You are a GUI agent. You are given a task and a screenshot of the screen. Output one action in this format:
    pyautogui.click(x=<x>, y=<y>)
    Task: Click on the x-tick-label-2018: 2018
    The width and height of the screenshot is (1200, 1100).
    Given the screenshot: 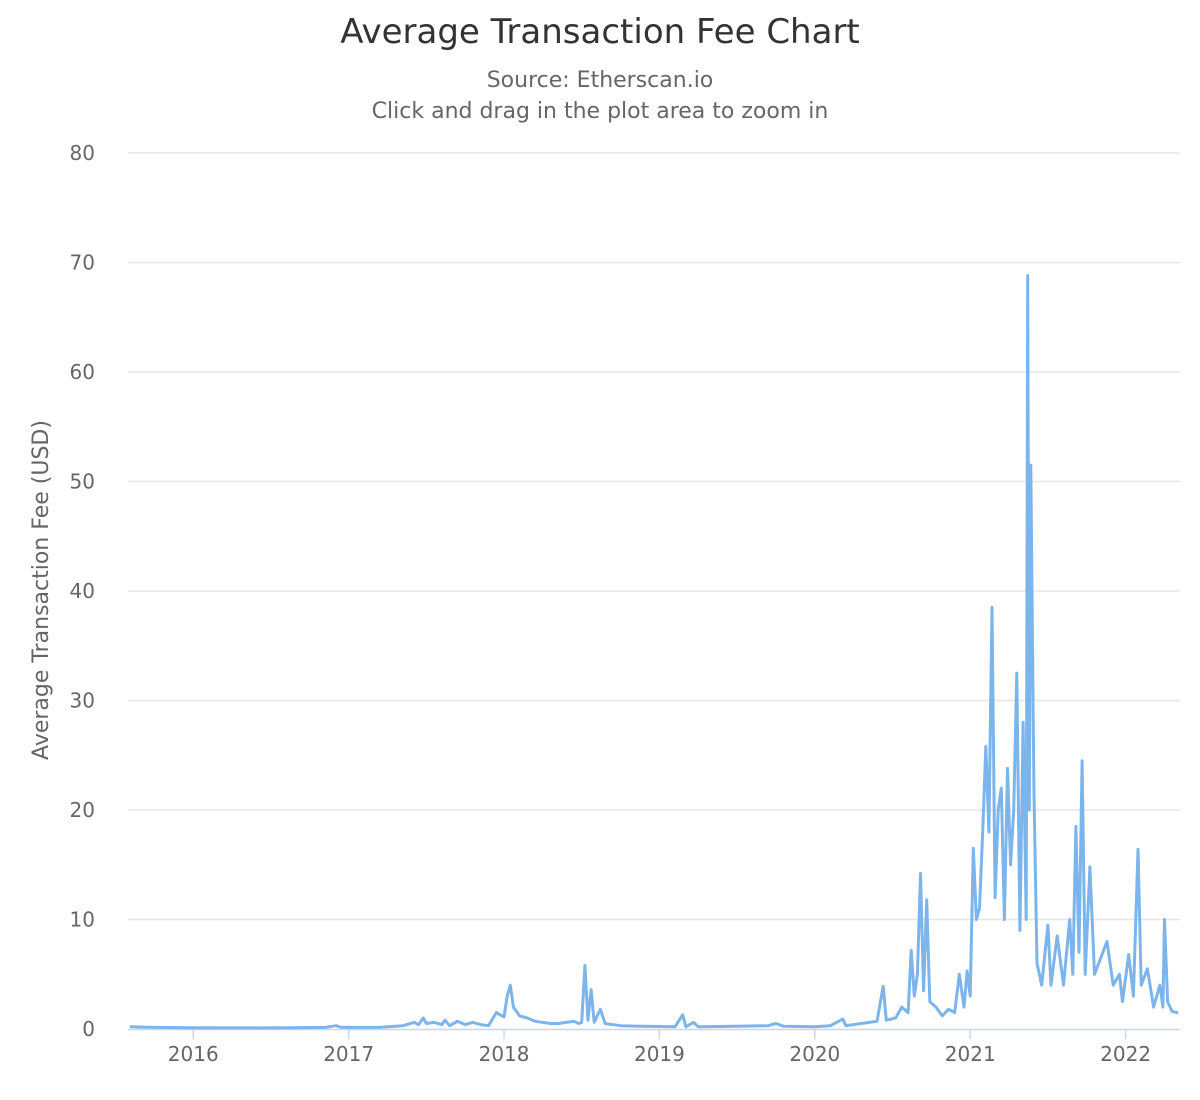 What is the action you would take?
    pyautogui.click(x=504, y=1054)
    